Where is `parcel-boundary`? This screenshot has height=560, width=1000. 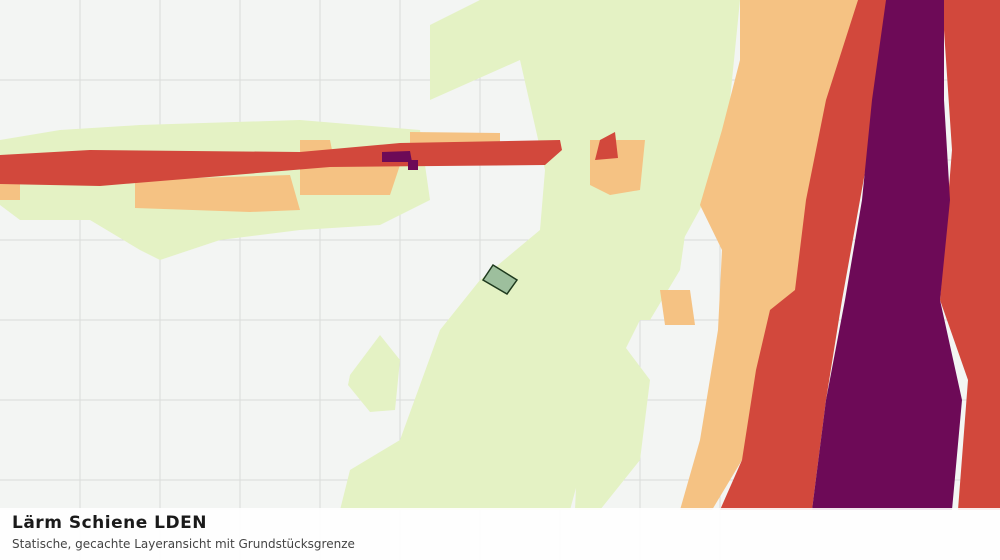 parcel-boundary is located at coordinates (500, 279).